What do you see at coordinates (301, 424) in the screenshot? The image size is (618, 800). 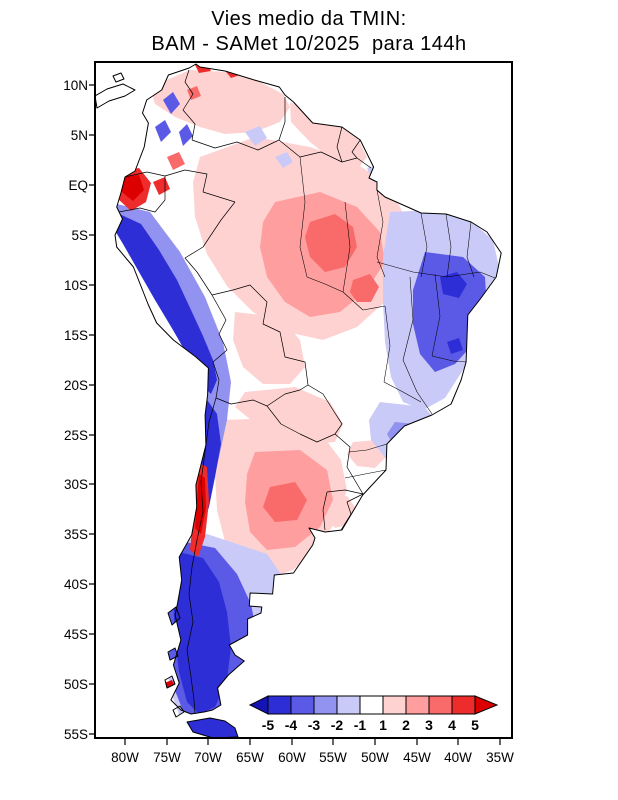 I see `border-paraguay-argentina` at bounding box center [301, 424].